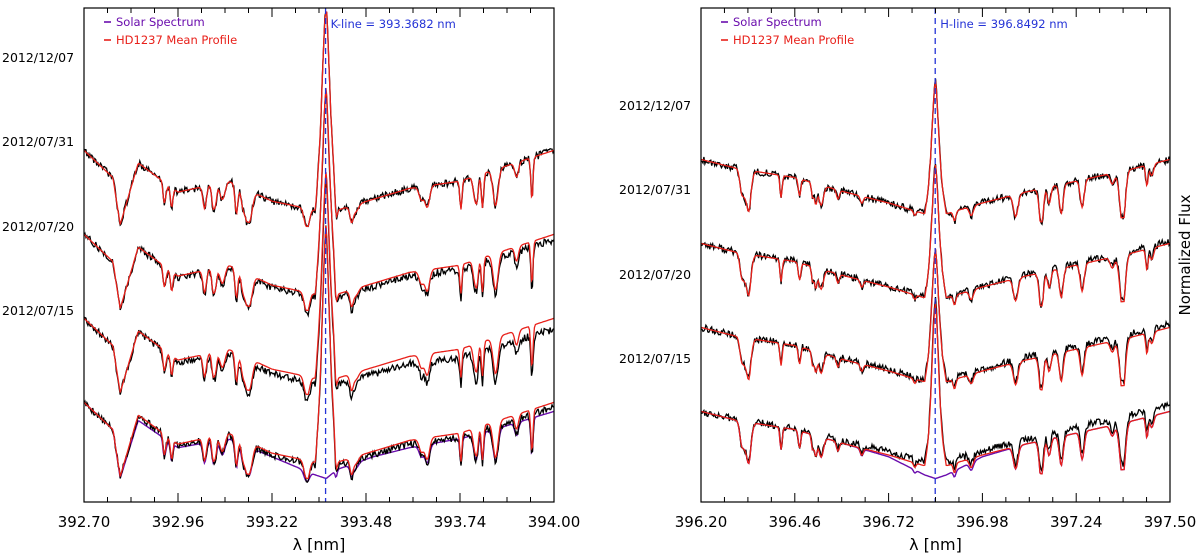 This screenshot has height=558, width=1200. What do you see at coordinates (1185, 254) in the screenshot?
I see `y-axis-label: Normalized Flux` at bounding box center [1185, 254].